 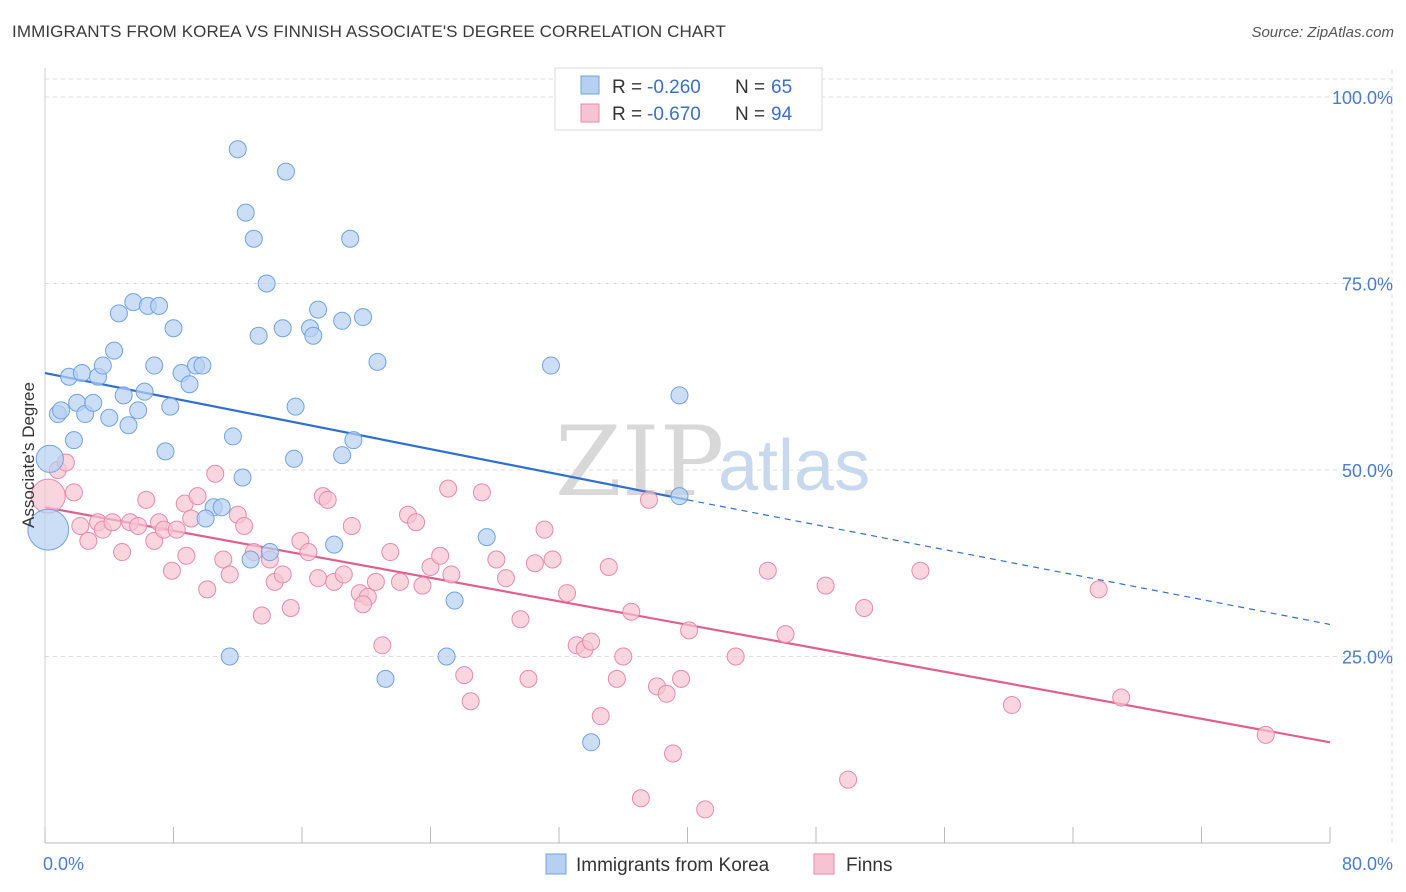 What do you see at coordinates (782, 114) in the screenshot?
I see `legend-n-value-1: 94` at bounding box center [782, 114].